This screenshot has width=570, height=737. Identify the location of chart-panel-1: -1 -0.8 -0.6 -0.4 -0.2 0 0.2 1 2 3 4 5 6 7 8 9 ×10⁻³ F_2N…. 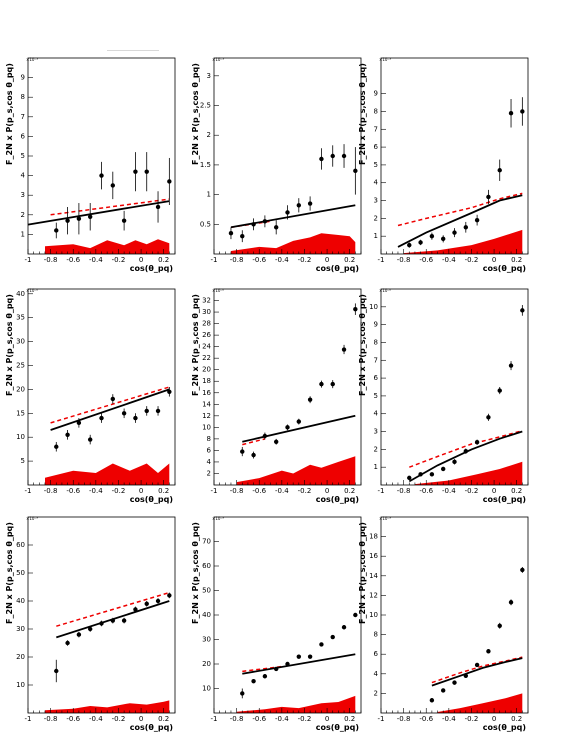
(90, 165).